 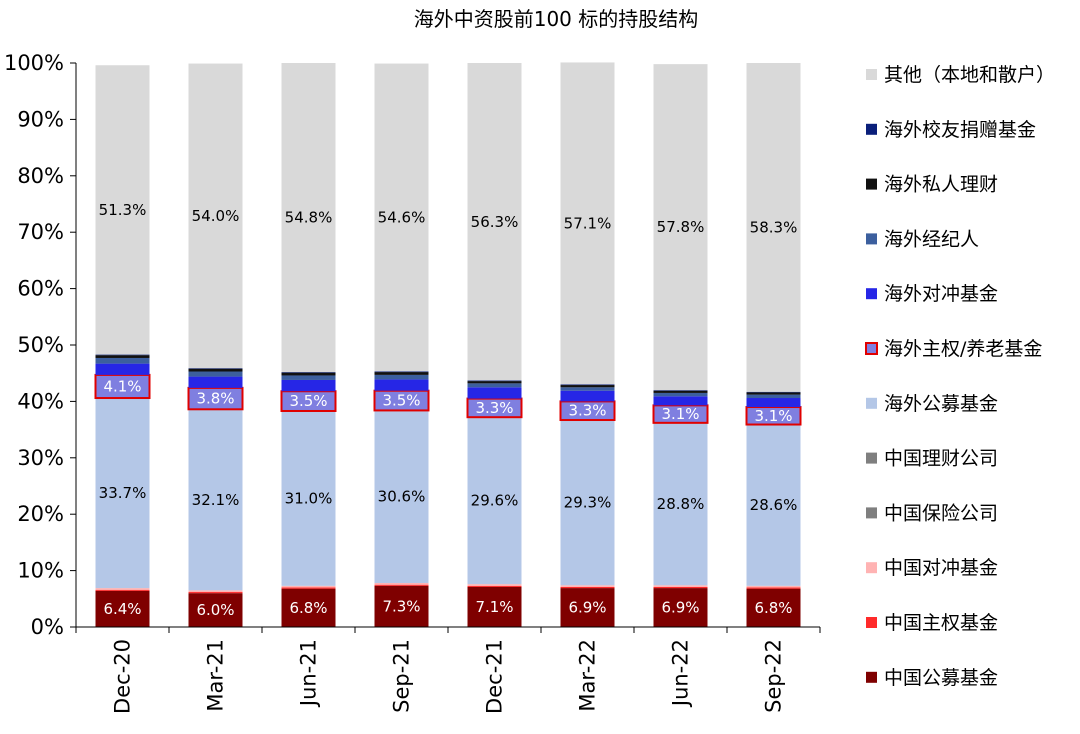 I want to click on legend-label: 中国理财公司, so click(x=941, y=459).